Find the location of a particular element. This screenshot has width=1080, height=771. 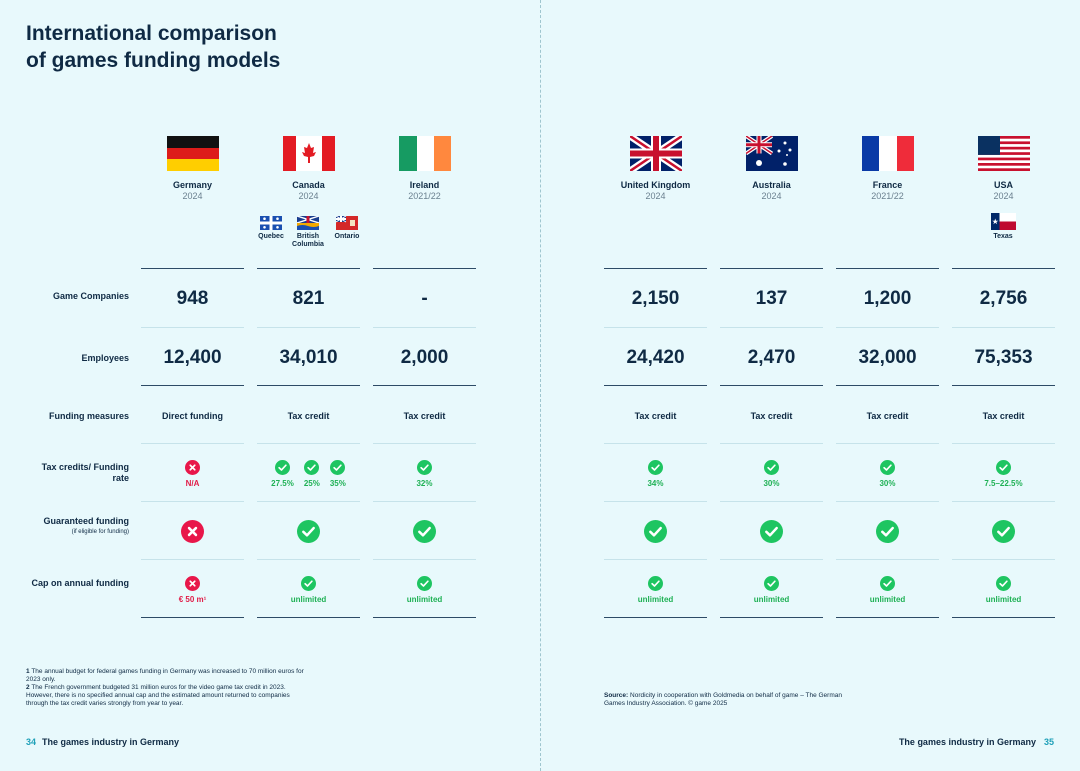

table-cell: 75,353 is located at coordinates (1003, 357).